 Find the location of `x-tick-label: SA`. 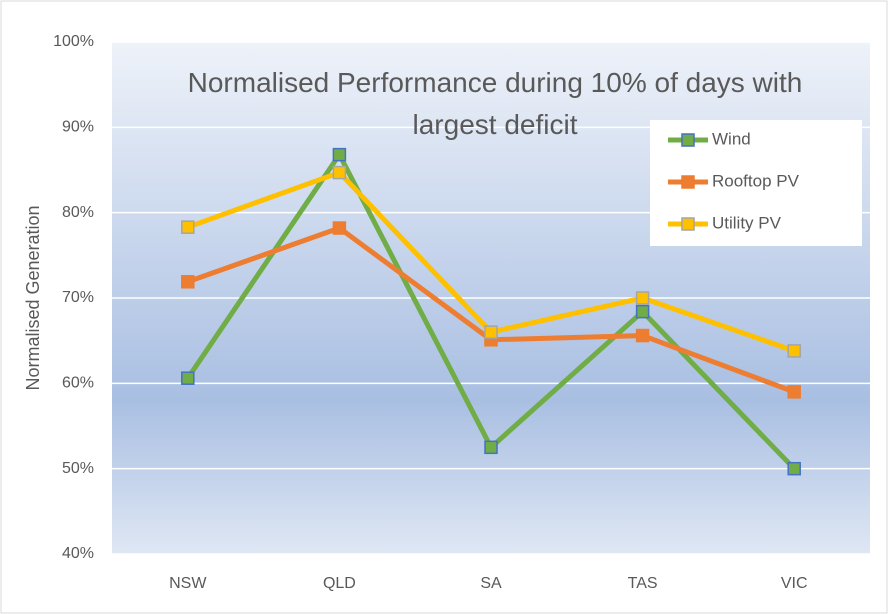

x-tick-label: SA is located at coordinates (491, 583).